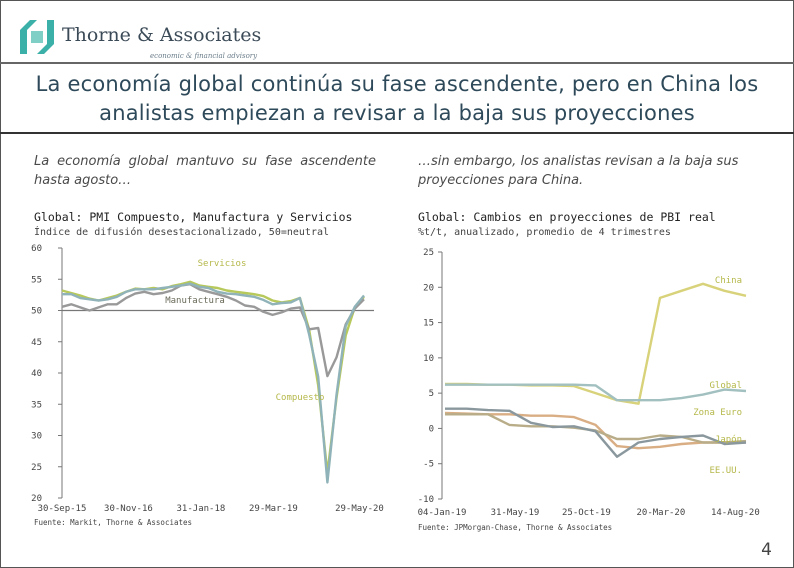 Image resolution: width=794 pixels, height=568 pixels. What do you see at coordinates (428, 324) in the screenshot?
I see `y-tick-label: 15` at bounding box center [428, 324].